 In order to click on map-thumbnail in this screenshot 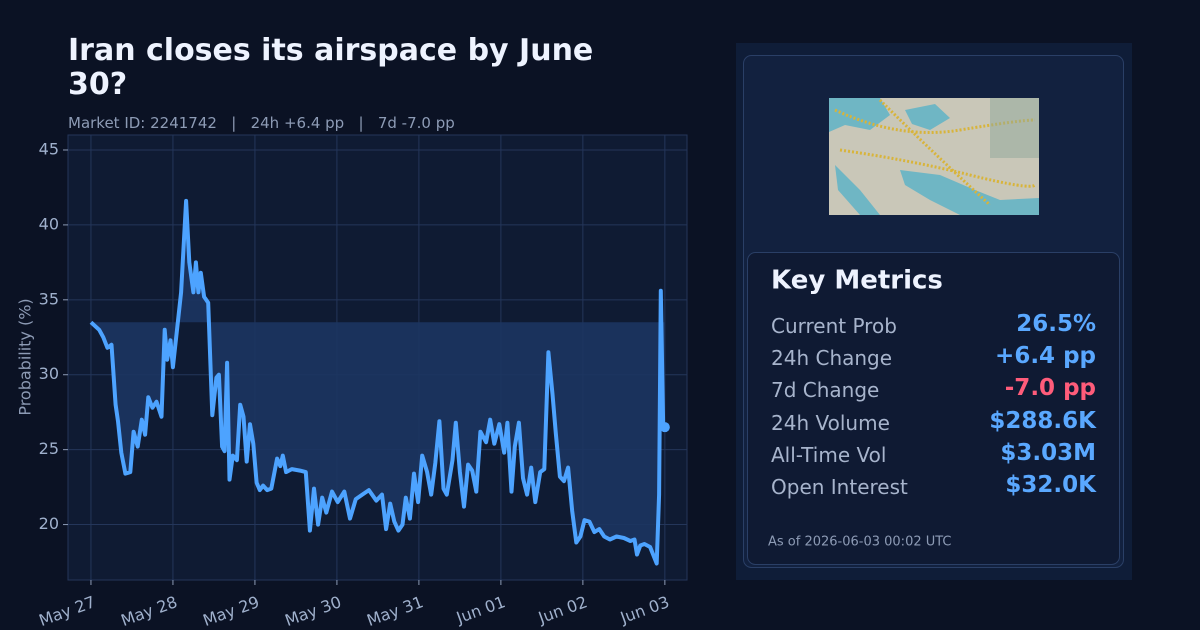, I will do `click(934, 156)`.